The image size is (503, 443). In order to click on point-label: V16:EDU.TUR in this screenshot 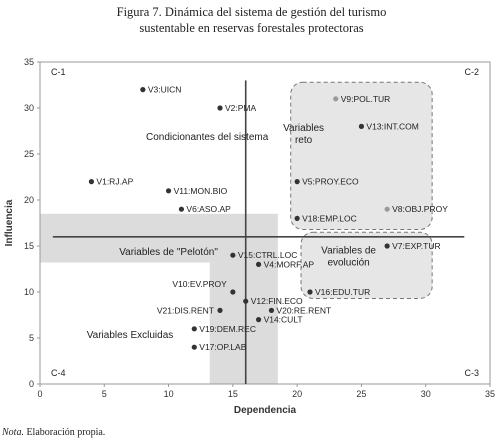, I will do `click(342, 292)`.